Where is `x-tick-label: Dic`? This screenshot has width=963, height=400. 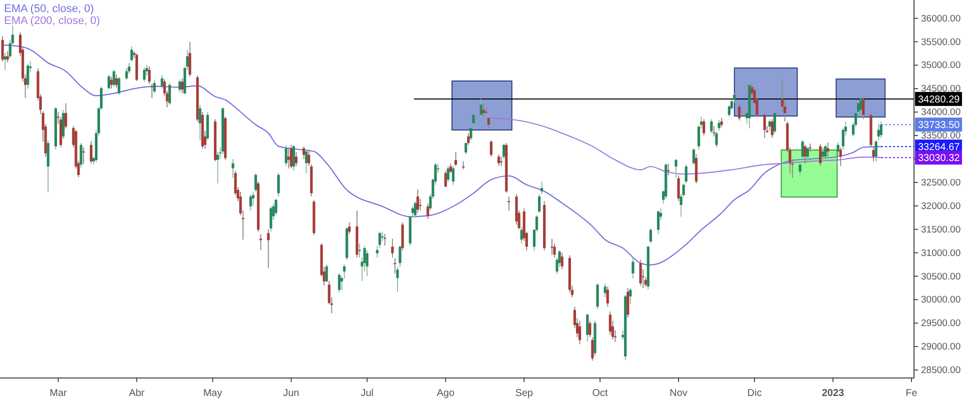 x-tick-label: Dic is located at coordinates (754, 393).